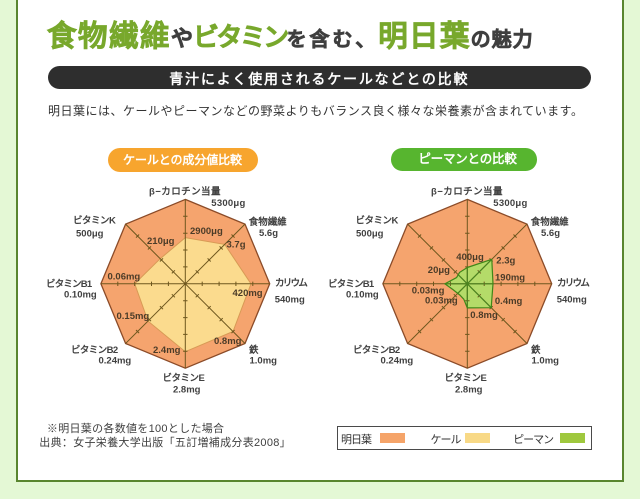 The image size is (640, 499). Describe the element at coordinates (133, 316) in the screenshot. I see `svg-text: 0.15mg` at that location.